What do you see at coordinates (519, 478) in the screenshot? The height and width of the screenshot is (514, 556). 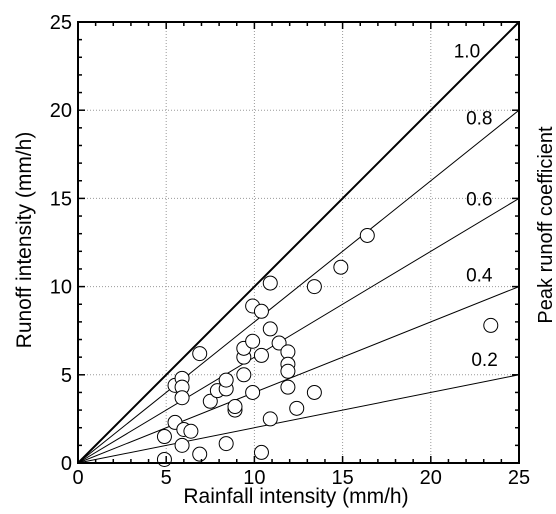 I see `x-tick-label: 25` at bounding box center [519, 478].